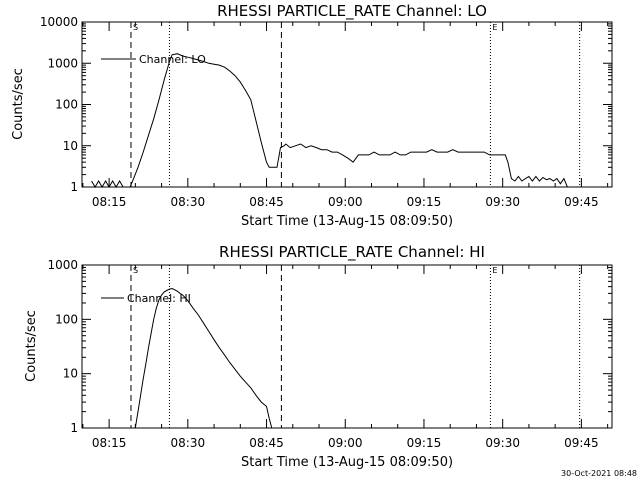 The height and width of the screenshot is (480, 640). Describe the element at coordinates (109, 443) in the screenshot. I see `hi-x-tick-label: 08:15` at that location.